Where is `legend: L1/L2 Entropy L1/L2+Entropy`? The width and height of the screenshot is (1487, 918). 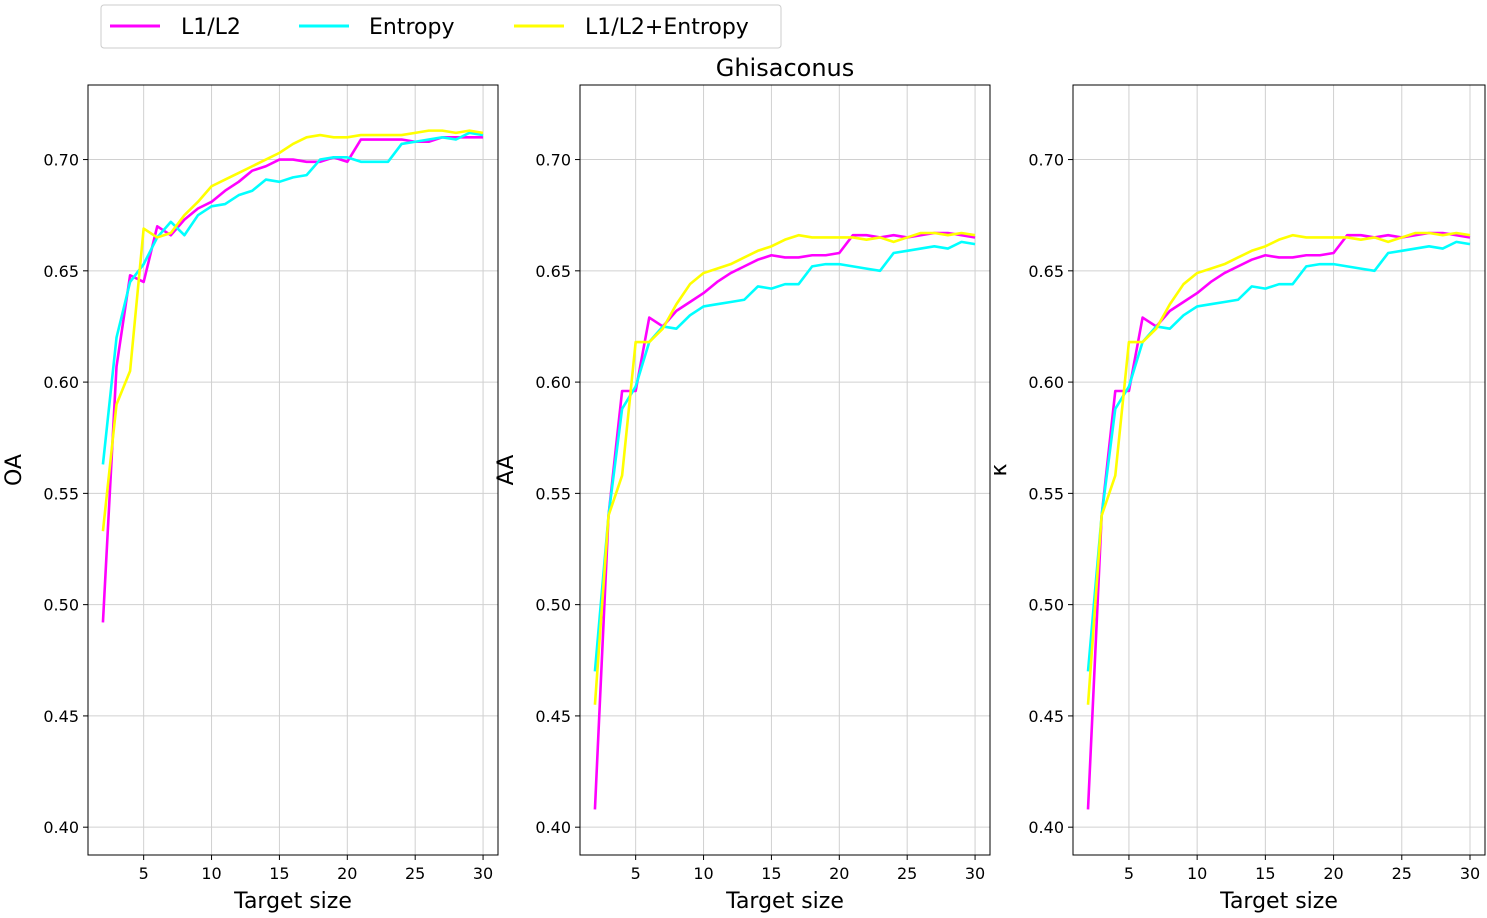 legend: L1/L2 Entropy L1/L2+Entropy is located at coordinates (441, 26).